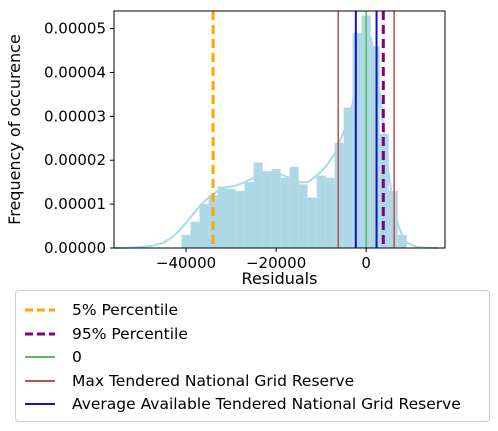 This screenshot has width=498, height=431. I want to click on x-tick-label: 0, so click(366, 263).